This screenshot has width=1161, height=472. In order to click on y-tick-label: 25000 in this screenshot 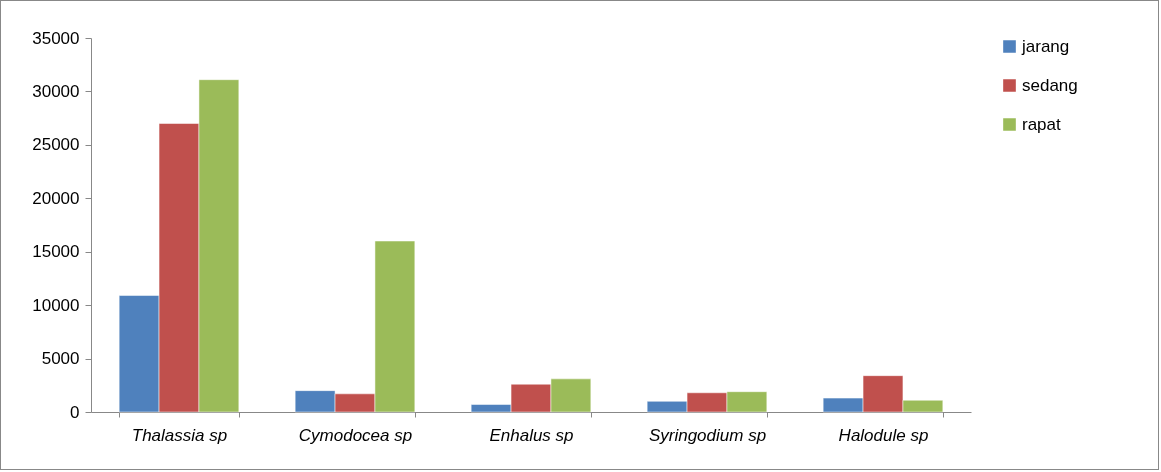, I will do `click(56, 145)`.